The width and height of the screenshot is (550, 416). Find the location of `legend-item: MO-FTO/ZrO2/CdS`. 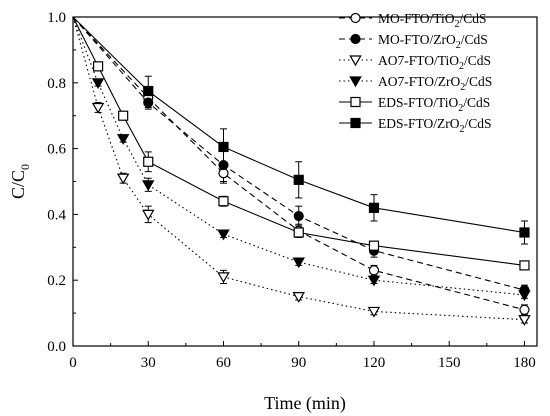

legend-item: MO-FTO/ZrO2/CdS is located at coordinates (413, 41).